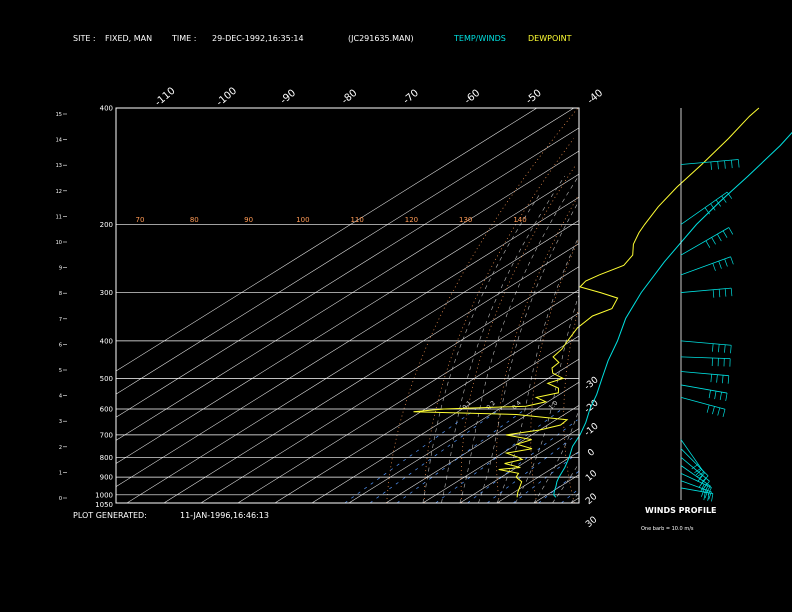  What do you see at coordinates (302, 220) in the screenshot?
I see `theta-label: 100` at bounding box center [302, 220].